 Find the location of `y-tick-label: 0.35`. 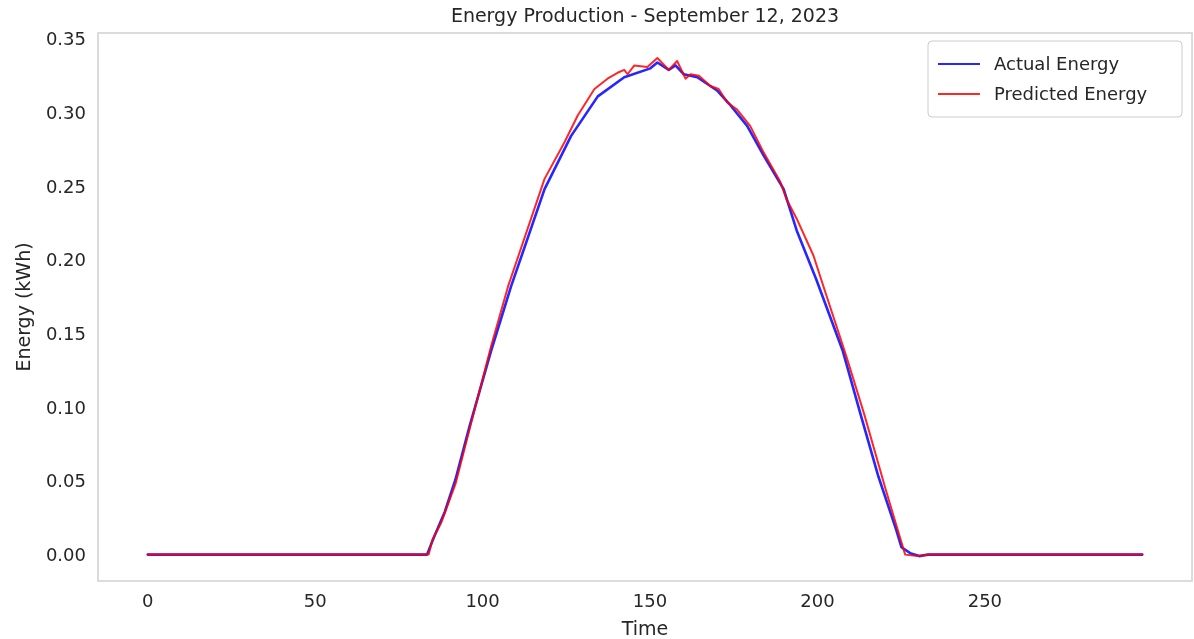

y-tick-label: 0.35 is located at coordinates (65, 39).